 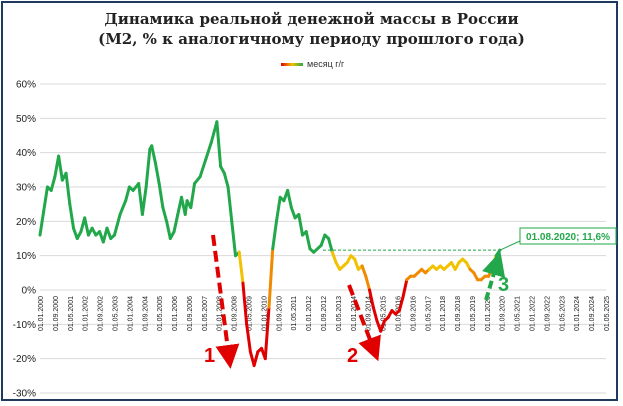 I want to click on y-tick-label: -10%, so click(x=24, y=325).